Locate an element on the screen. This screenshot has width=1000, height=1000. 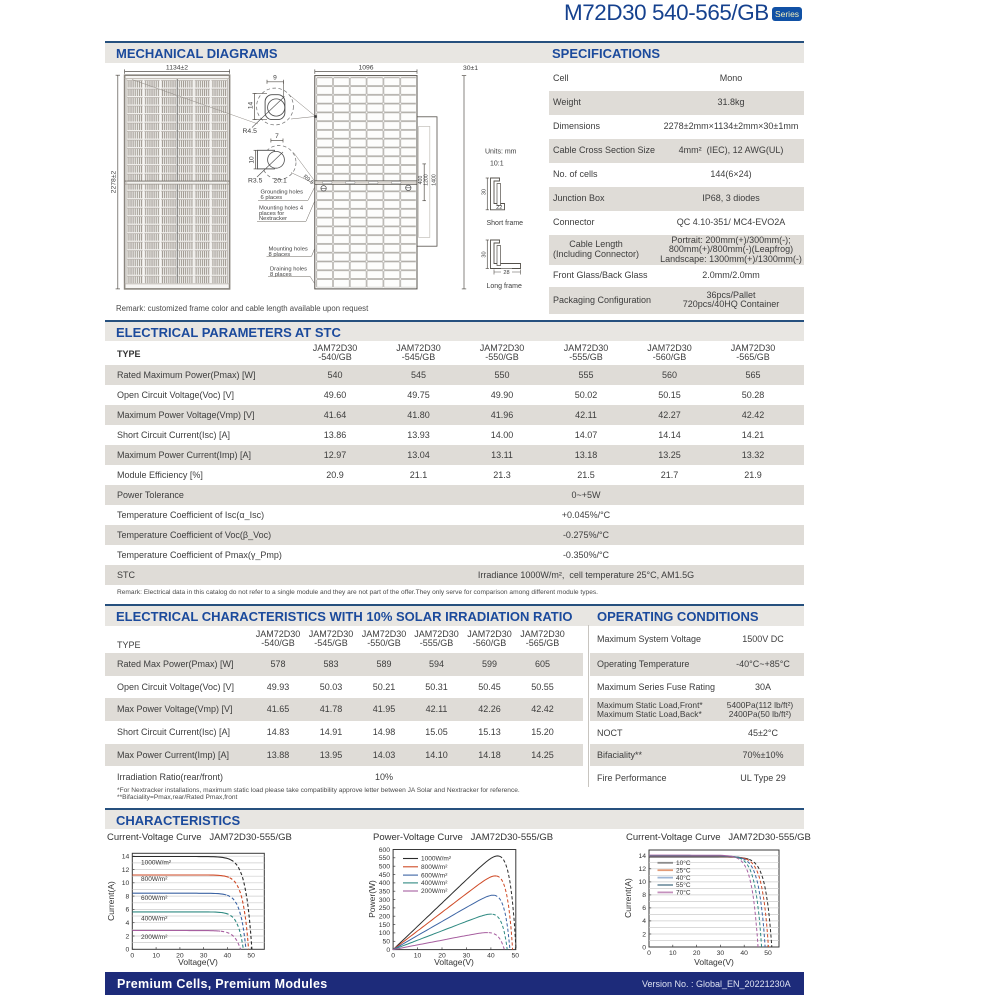
svg-text: 6 places is located at coordinates (272, 198).